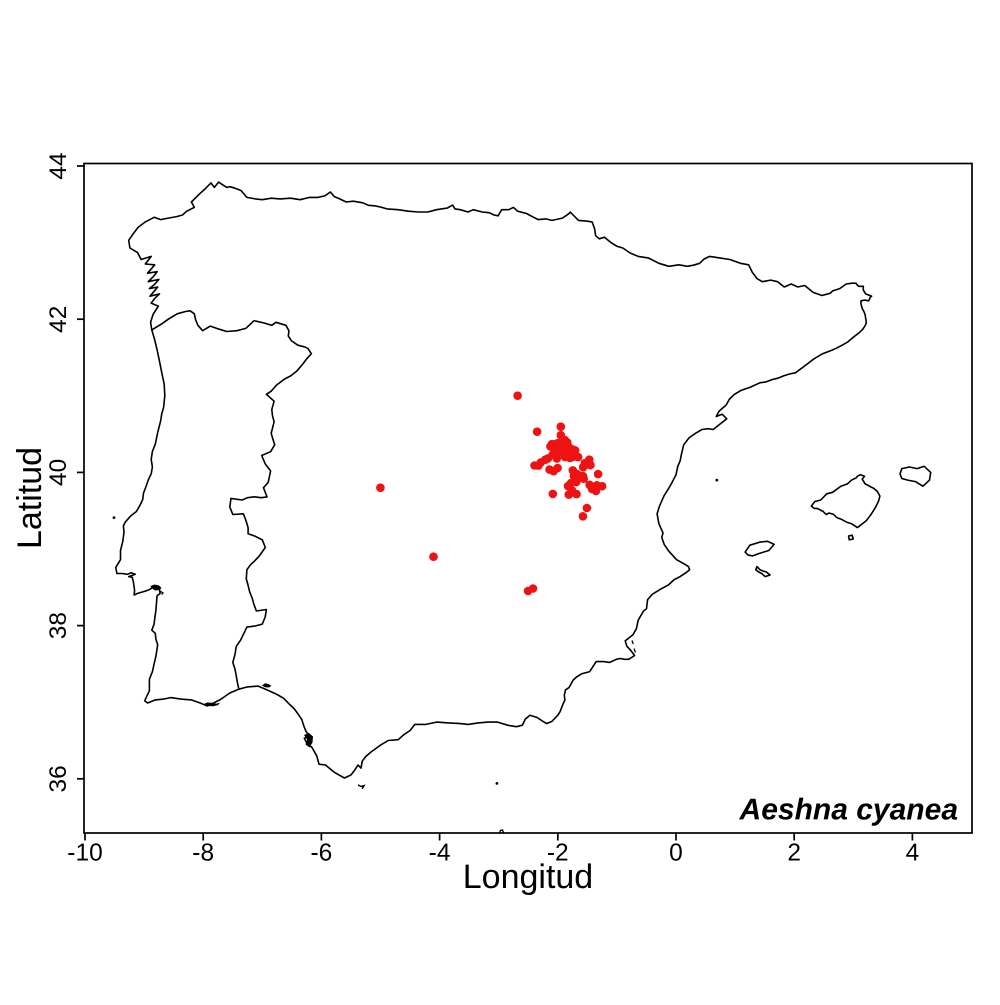 The height and width of the screenshot is (1005, 1000). Describe the element at coordinates (913, 852) in the screenshot. I see `svg-text: 4` at that location.